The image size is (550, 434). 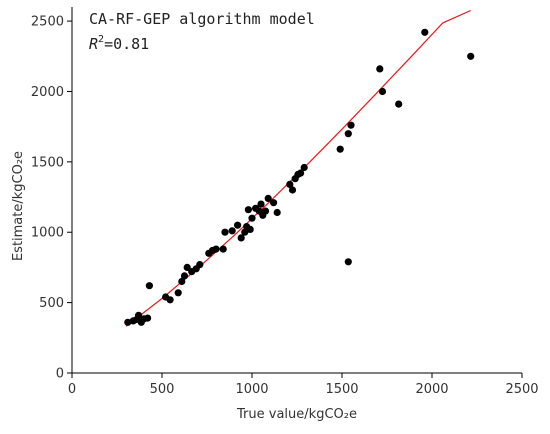 What do you see at coordinates (72, 389) in the screenshot?
I see `x-tick-label: 0` at bounding box center [72, 389].